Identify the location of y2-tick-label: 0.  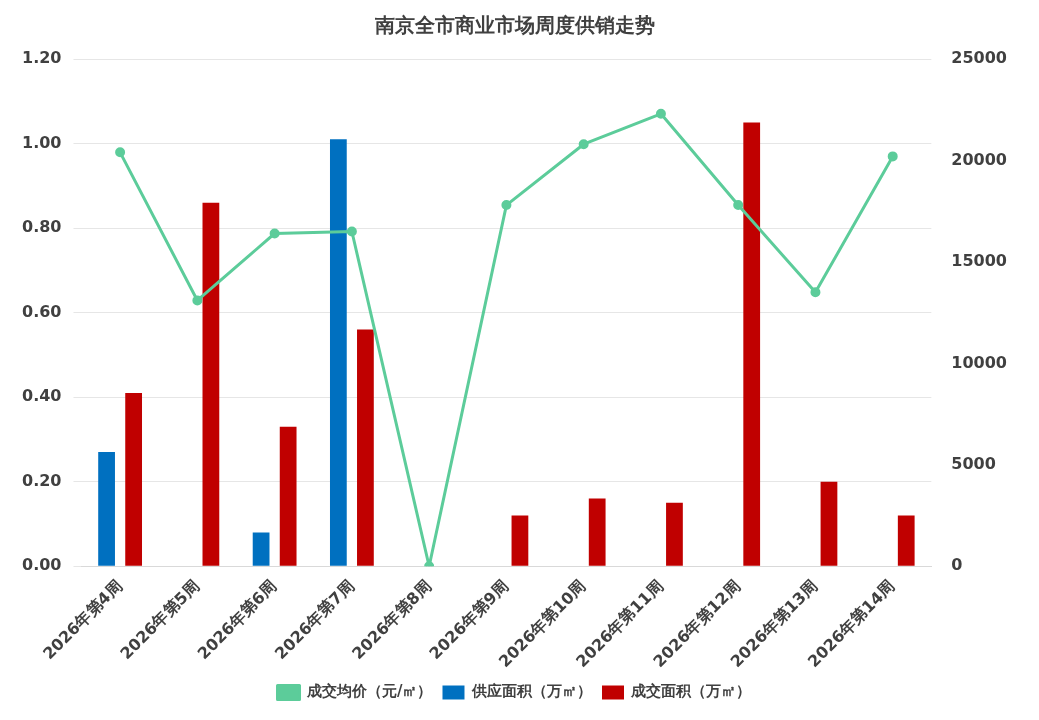
(957, 565).